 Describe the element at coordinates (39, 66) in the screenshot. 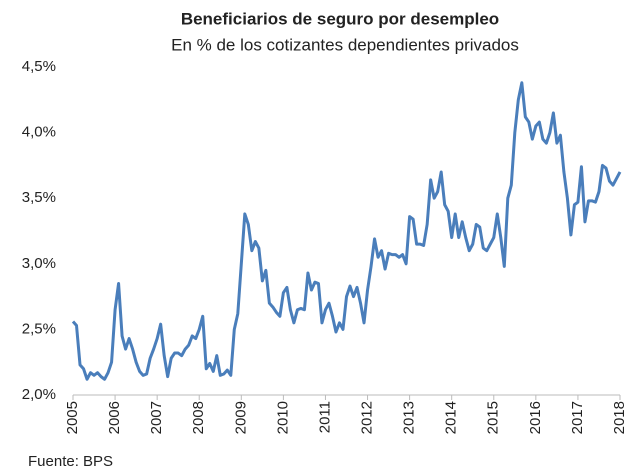

I see `y-tick-label: 4,5%` at that location.